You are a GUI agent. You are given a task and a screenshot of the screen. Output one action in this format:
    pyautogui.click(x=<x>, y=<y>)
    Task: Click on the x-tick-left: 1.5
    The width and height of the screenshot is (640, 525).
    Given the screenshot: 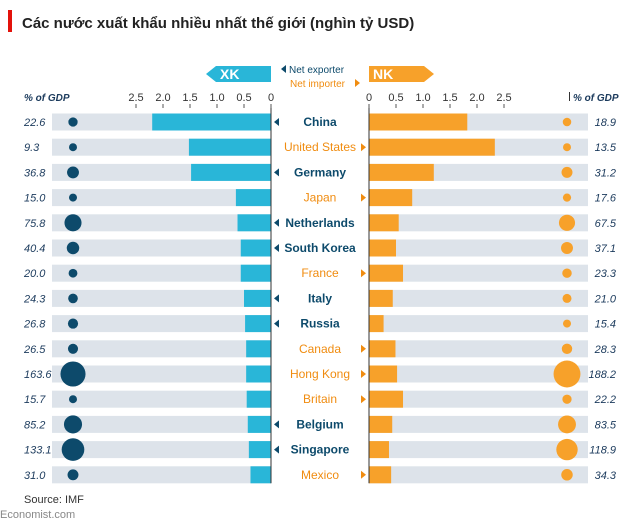 What is the action you would take?
    pyautogui.click(x=189, y=98)
    